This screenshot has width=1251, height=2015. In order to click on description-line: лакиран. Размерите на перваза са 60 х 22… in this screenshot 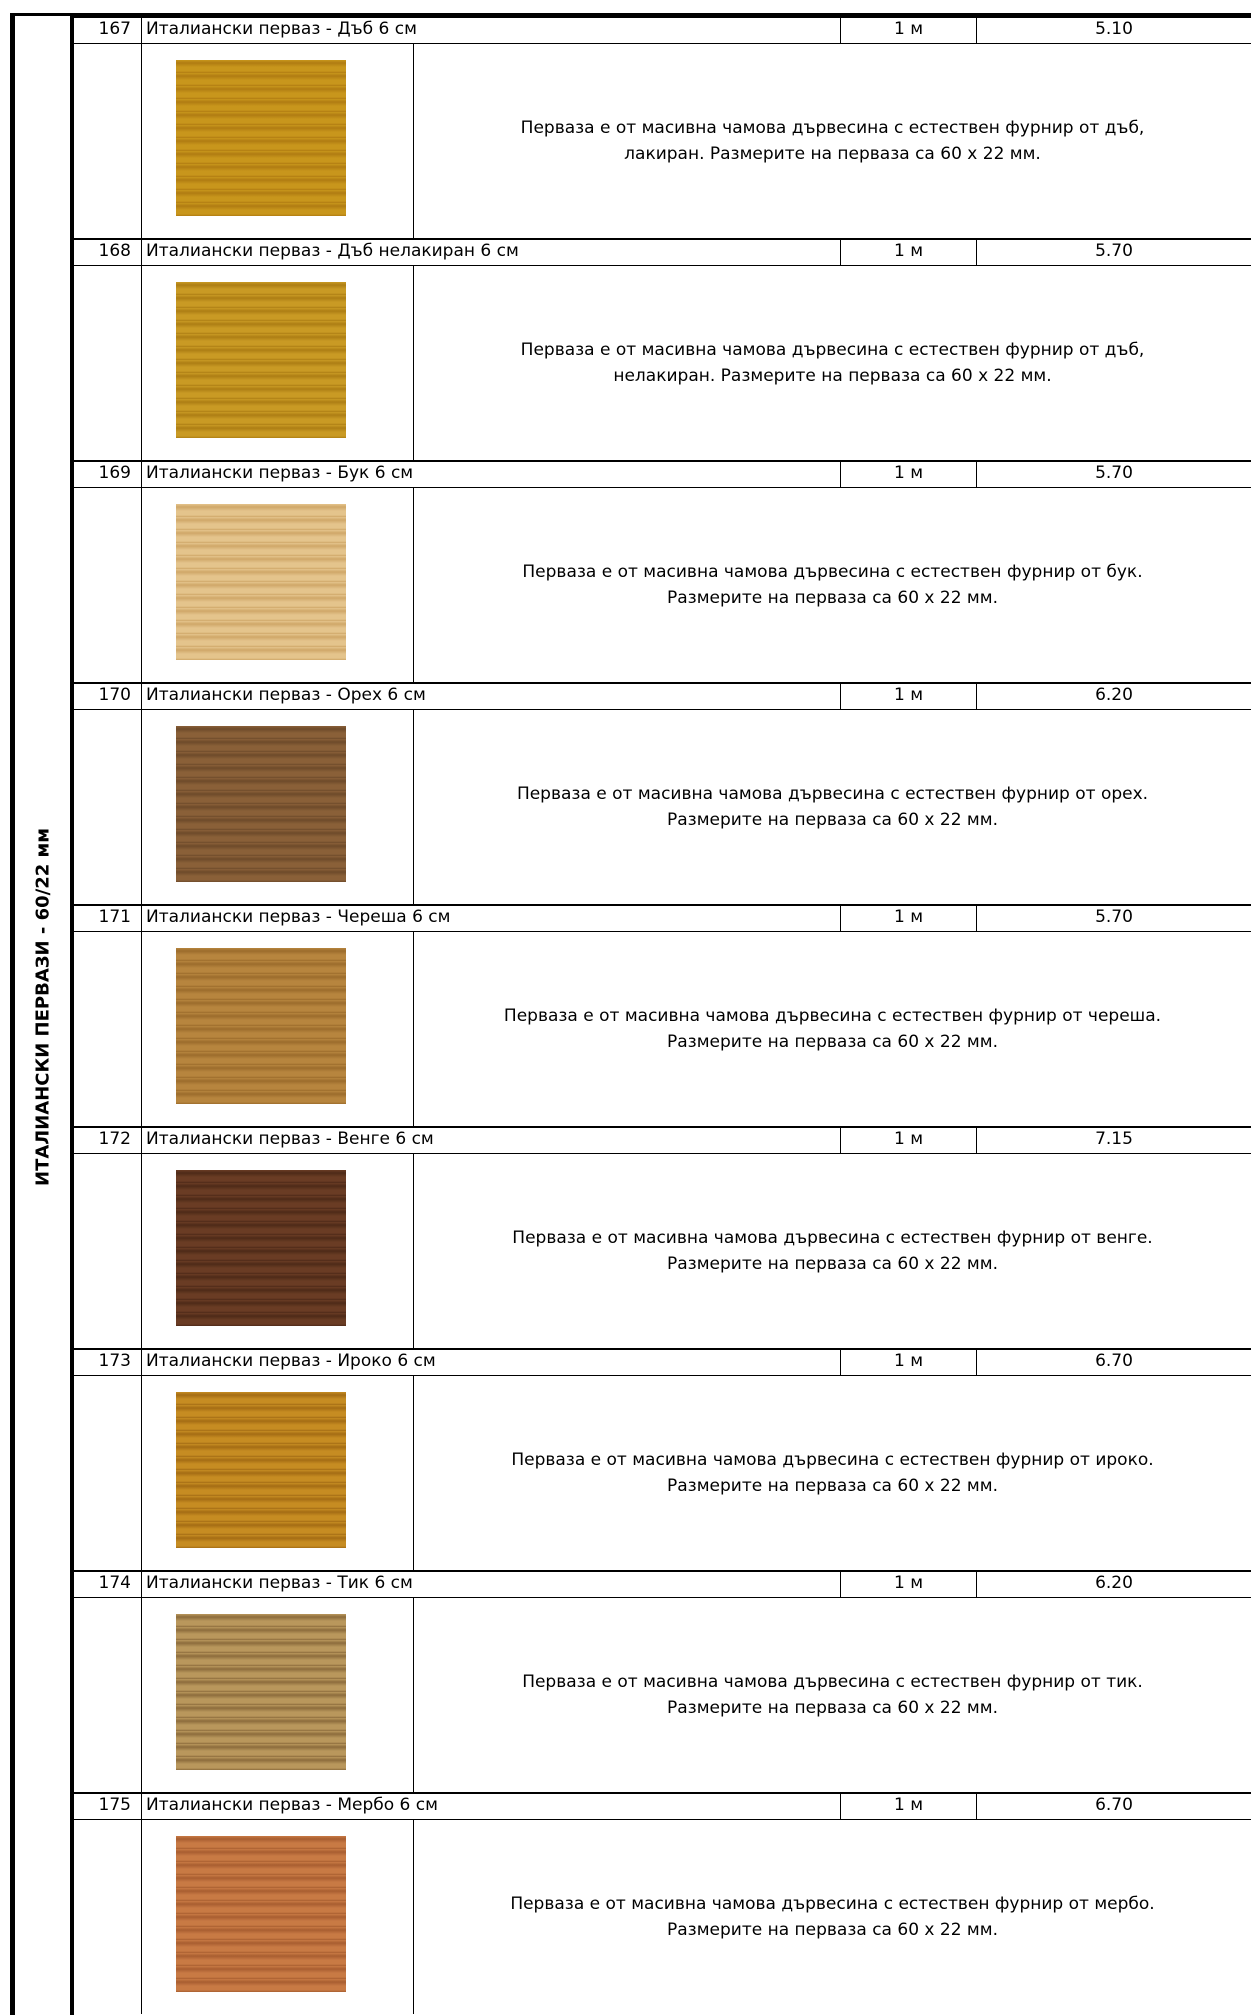, I will do `click(832, 154)`.